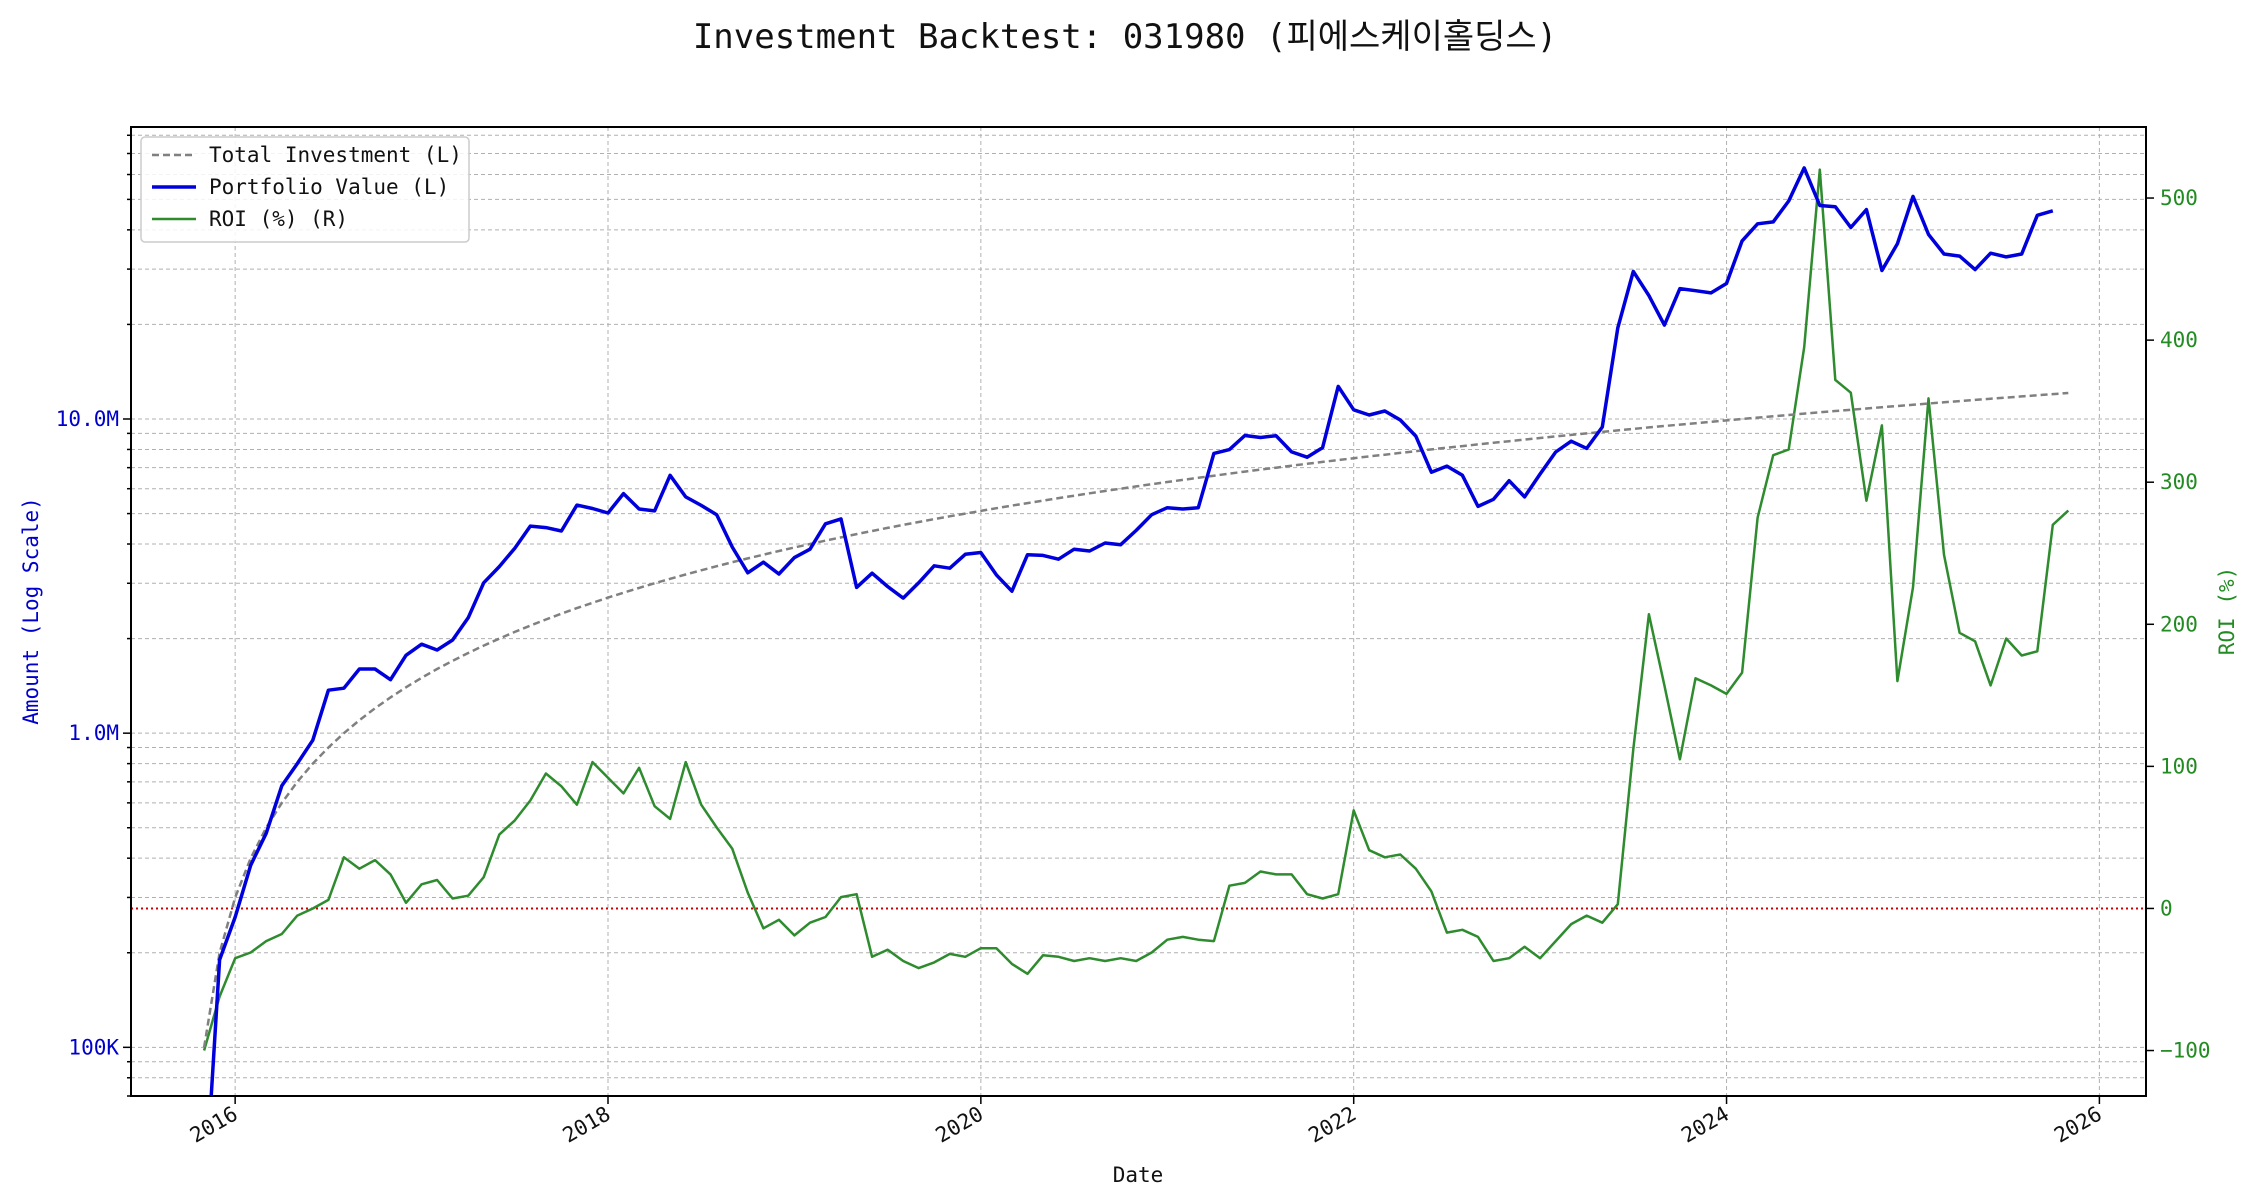 This screenshot has width=2250, height=1200. Describe the element at coordinates (2179, 340) in the screenshot. I see `y-right-tick-label: 400` at that location.